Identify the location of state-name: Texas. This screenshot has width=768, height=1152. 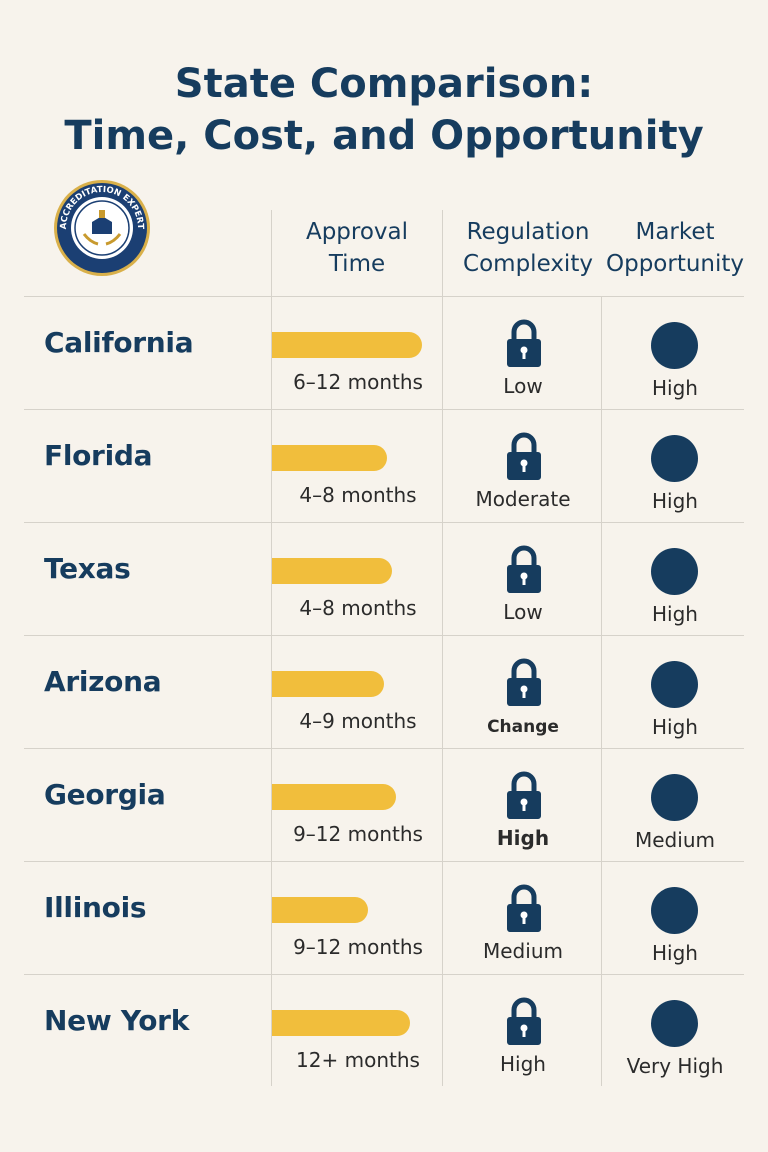
(87, 568).